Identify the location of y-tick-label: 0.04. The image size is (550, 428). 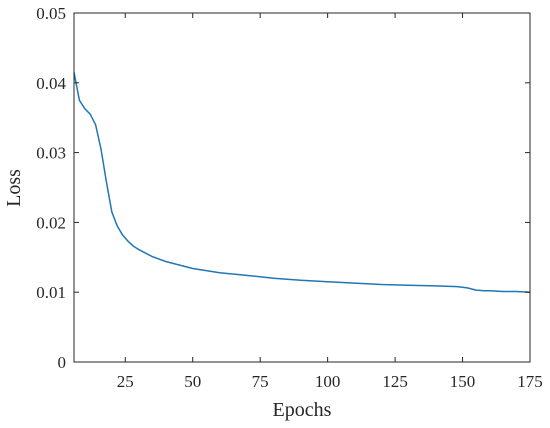
(51, 83).